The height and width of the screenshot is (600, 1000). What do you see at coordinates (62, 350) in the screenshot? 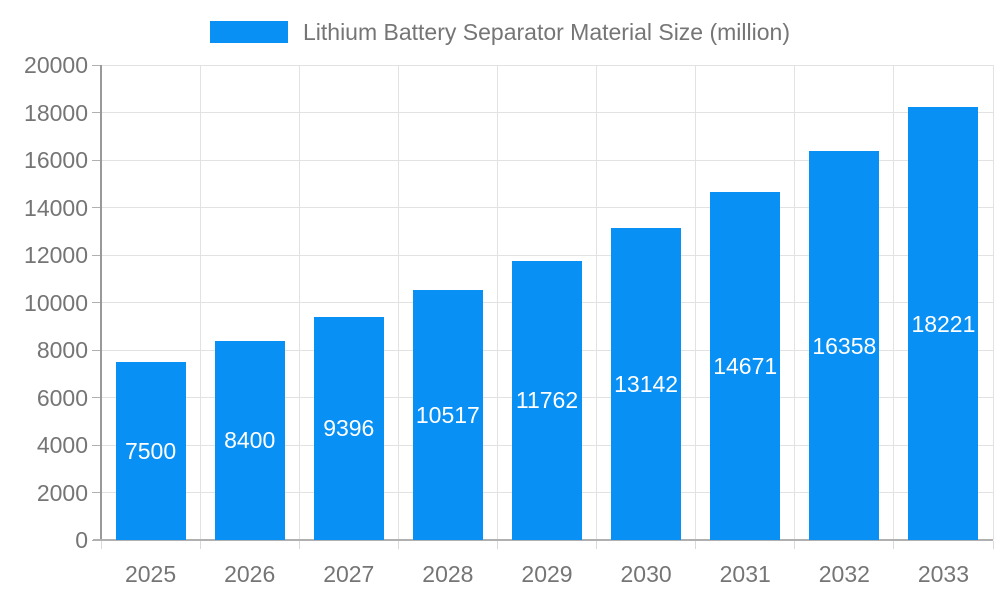
I see `y-tick-label: 8000` at bounding box center [62, 350].